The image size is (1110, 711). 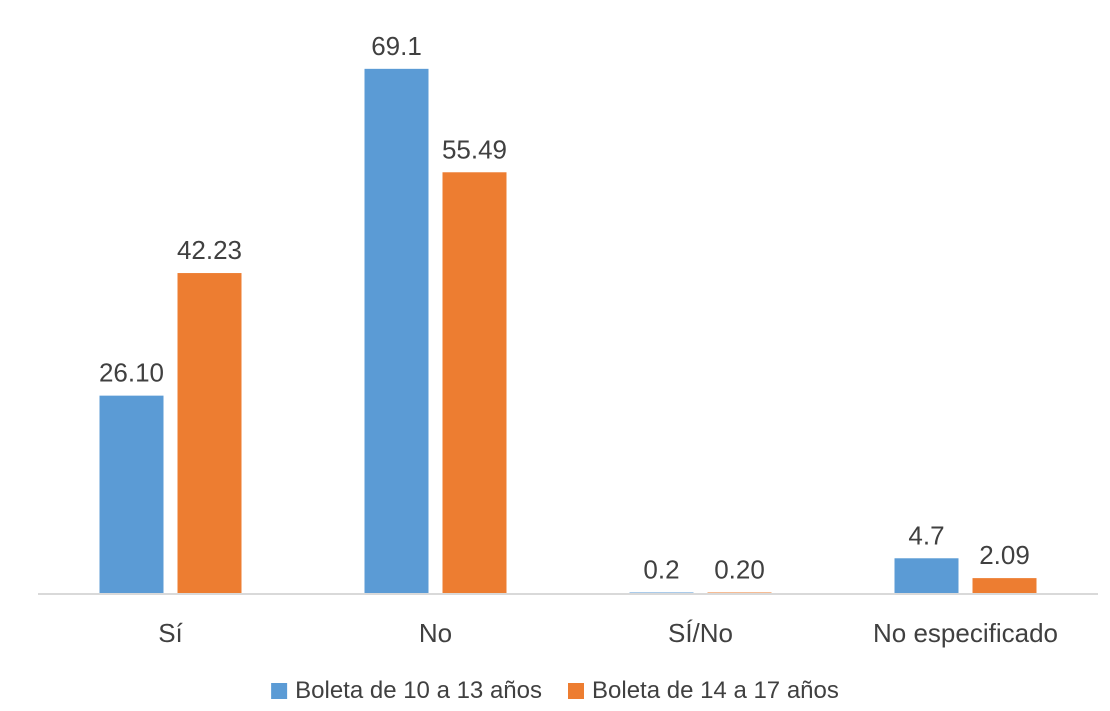 What do you see at coordinates (131, 373) in the screenshot?
I see `data-label-si-series-1: 26.10` at bounding box center [131, 373].